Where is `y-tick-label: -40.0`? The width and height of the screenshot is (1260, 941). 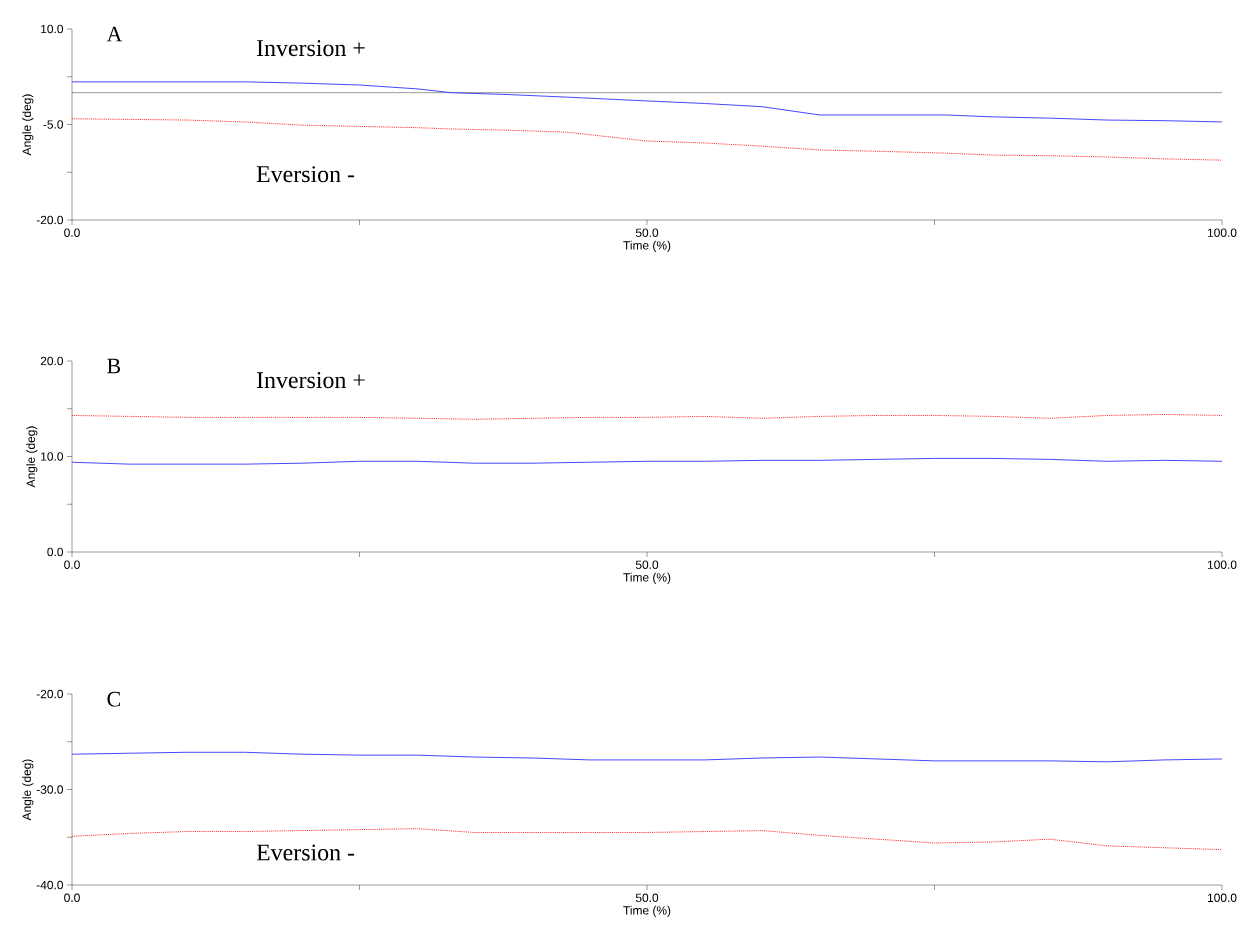
y-tick-label: -40.0 is located at coordinates (50, 885).